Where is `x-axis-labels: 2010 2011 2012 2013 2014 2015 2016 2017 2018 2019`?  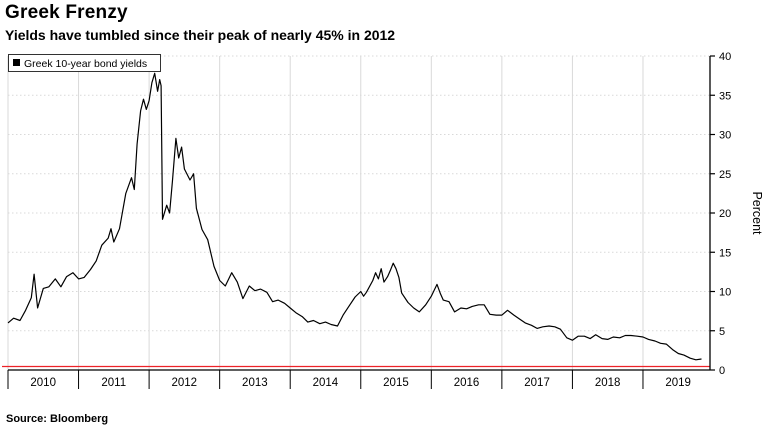 x-axis-labels: 2010 2011 2012 2013 2014 2015 2016 2017 2018 2019 is located at coordinates (349, 379).